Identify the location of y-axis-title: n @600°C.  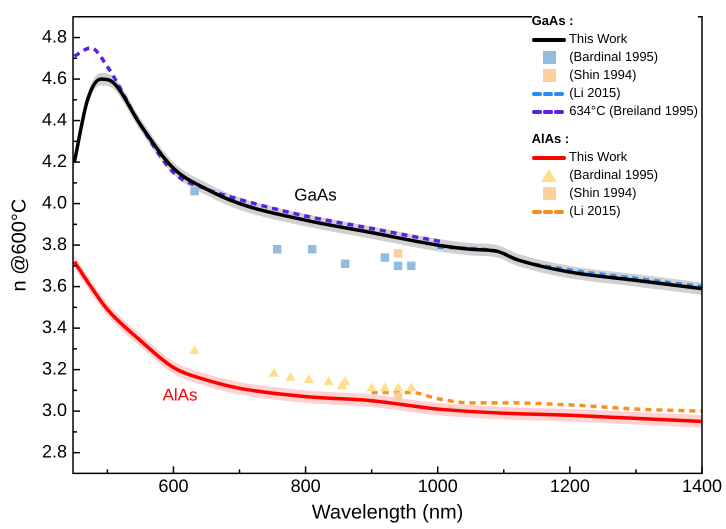
(19, 245).